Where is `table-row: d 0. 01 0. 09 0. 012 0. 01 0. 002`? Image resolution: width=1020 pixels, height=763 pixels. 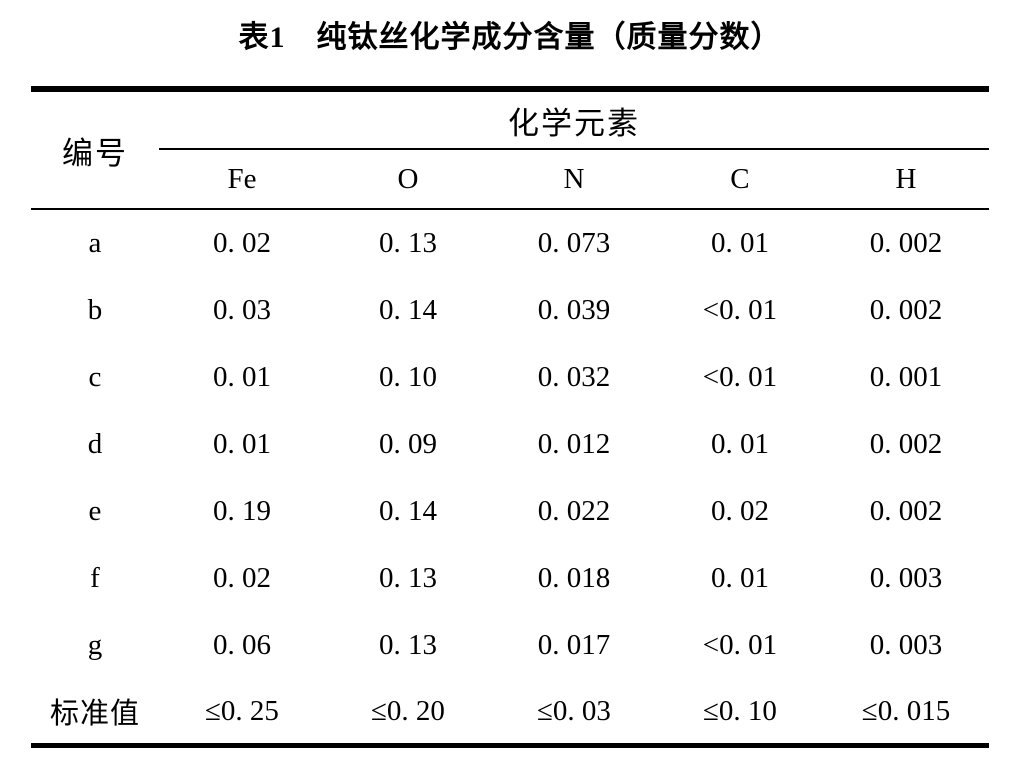 table-row: d 0. 01 0. 09 0. 012 0. 01 0. 002 is located at coordinates (510, 444).